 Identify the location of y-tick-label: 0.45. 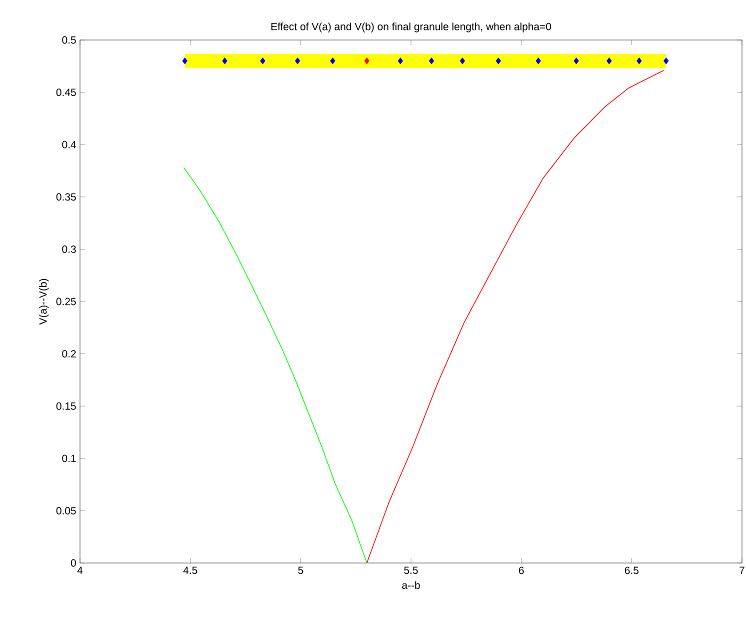
(66, 92).